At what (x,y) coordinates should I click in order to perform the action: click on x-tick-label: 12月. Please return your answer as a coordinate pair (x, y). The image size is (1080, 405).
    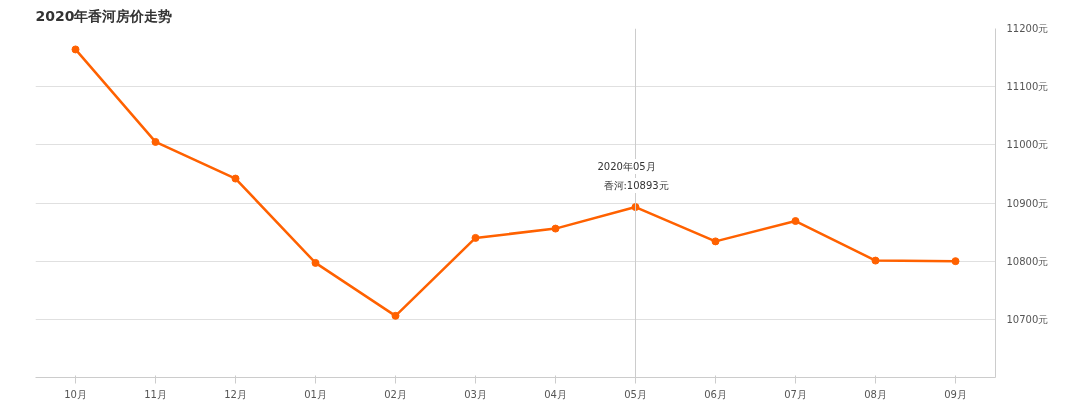
    Looking at the image, I should click on (235, 394).